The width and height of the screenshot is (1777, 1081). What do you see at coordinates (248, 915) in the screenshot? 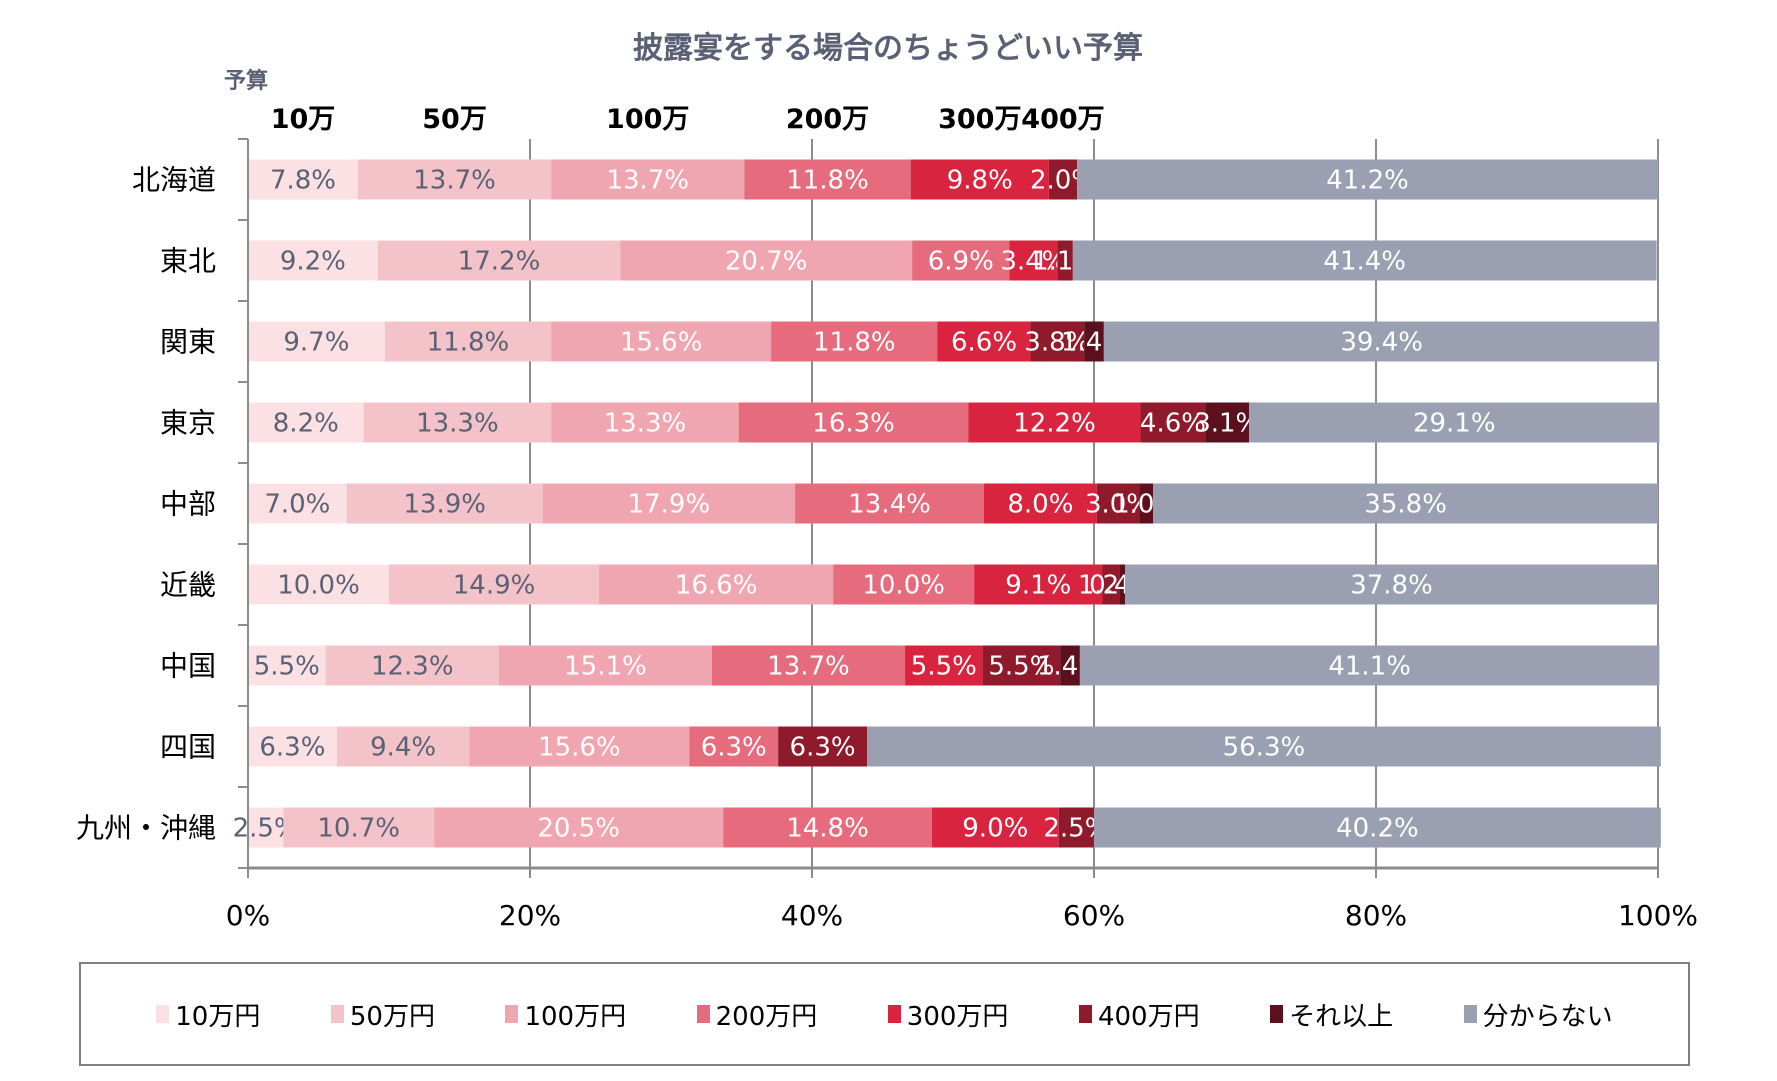
I see `x-tick-label: 0%` at bounding box center [248, 915].